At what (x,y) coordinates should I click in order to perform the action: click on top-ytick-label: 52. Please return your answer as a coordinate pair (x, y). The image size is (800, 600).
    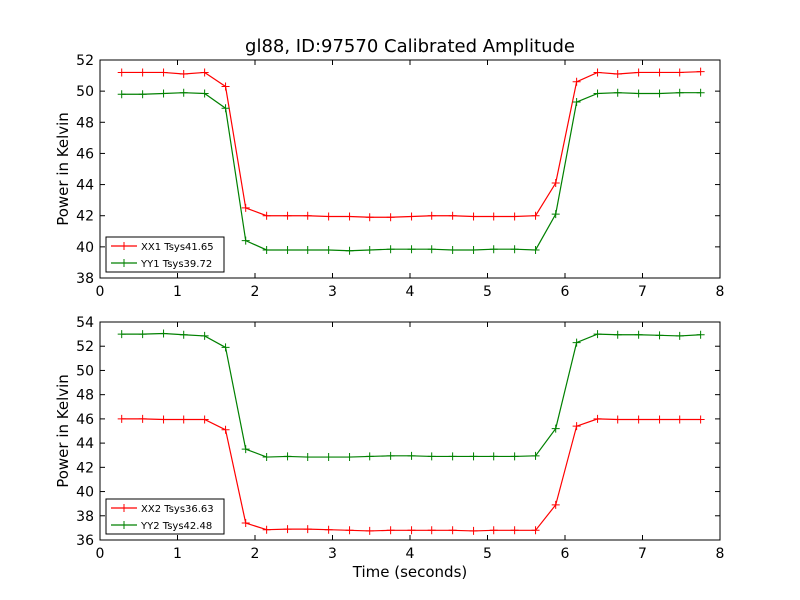
    Looking at the image, I should click on (85, 61).